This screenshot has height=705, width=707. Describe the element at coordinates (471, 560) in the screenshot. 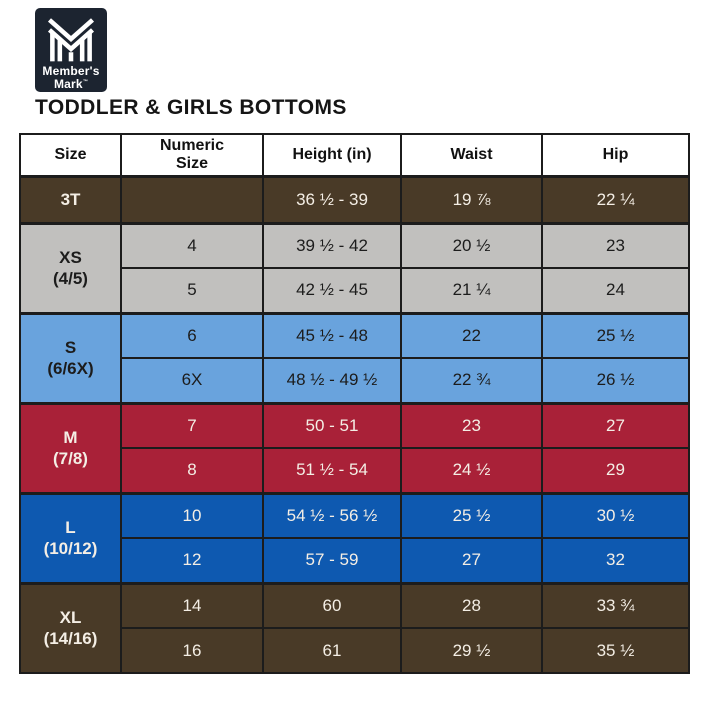

I see `waist-cell: 27` at that location.